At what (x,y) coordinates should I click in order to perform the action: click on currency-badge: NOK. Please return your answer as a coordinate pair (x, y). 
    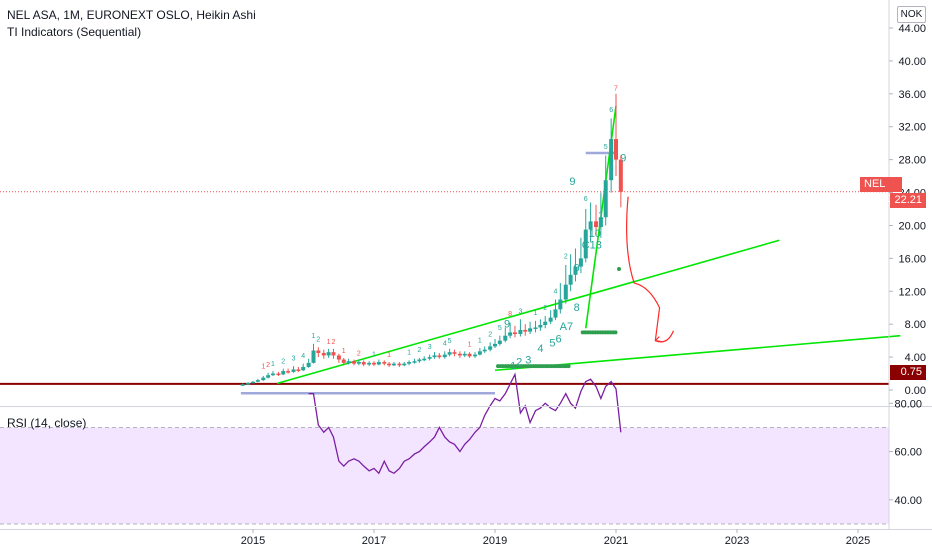
    Looking at the image, I should click on (911, 14).